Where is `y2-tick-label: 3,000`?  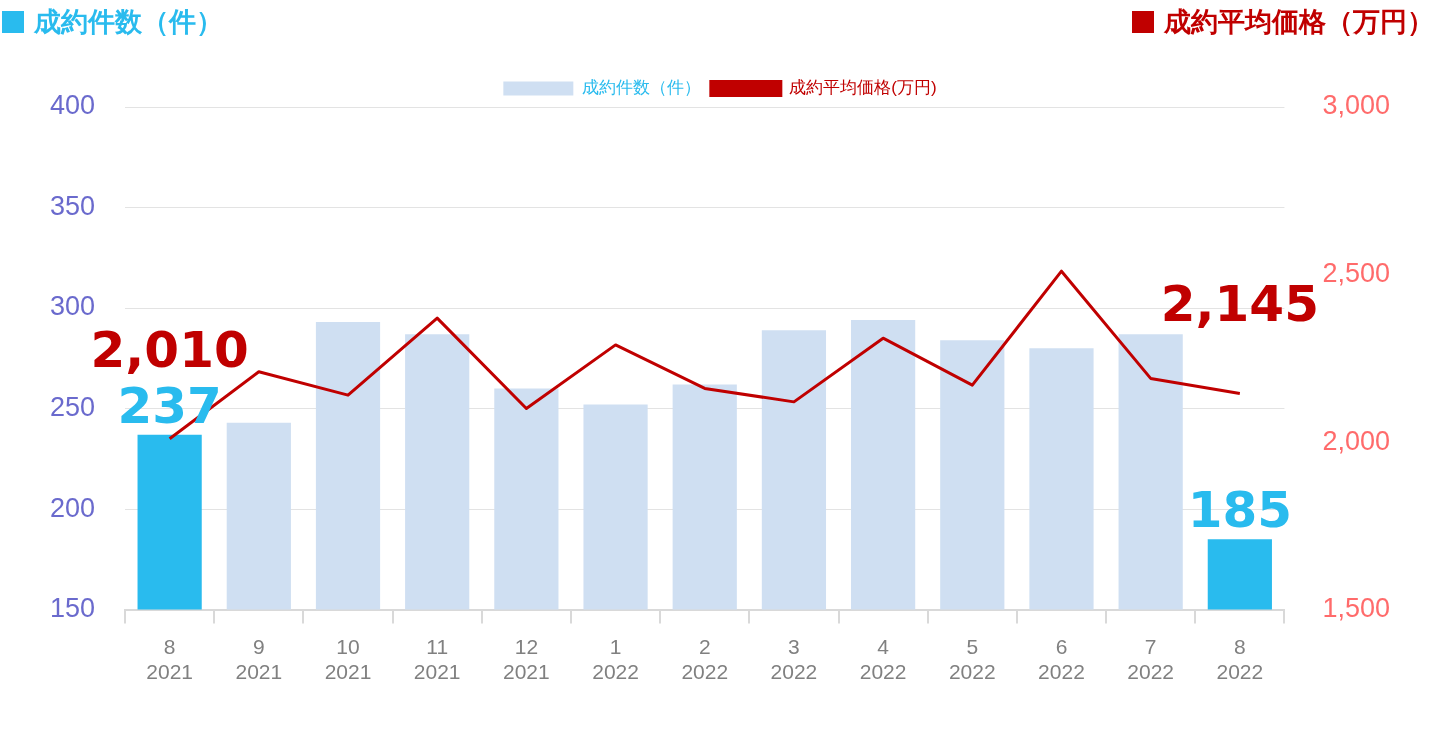 y2-tick-label: 3,000 is located at coordinates (1356, 105).